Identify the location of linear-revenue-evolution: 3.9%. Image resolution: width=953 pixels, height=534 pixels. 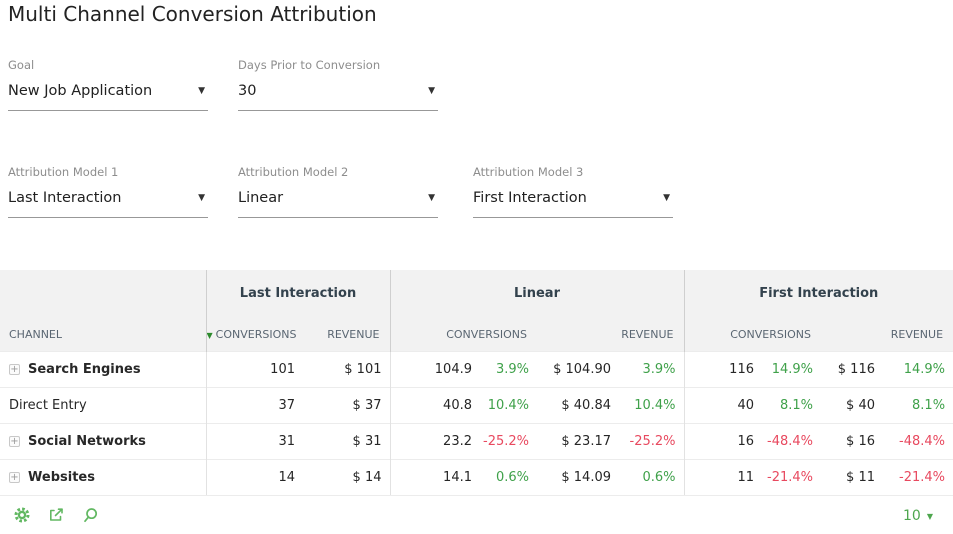
(651, 368).